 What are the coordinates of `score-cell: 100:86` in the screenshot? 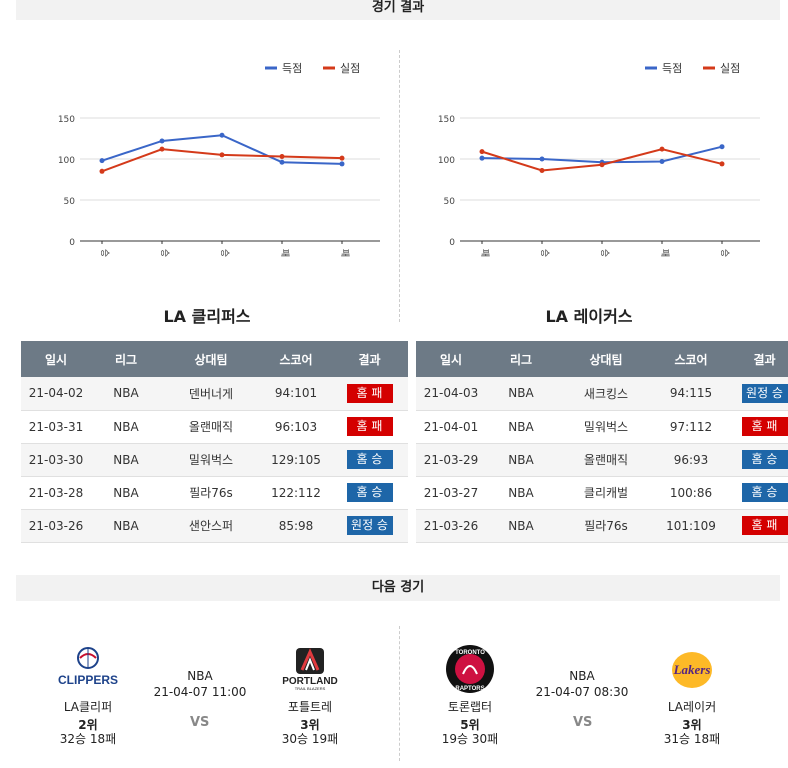 It's located at (691, 493).